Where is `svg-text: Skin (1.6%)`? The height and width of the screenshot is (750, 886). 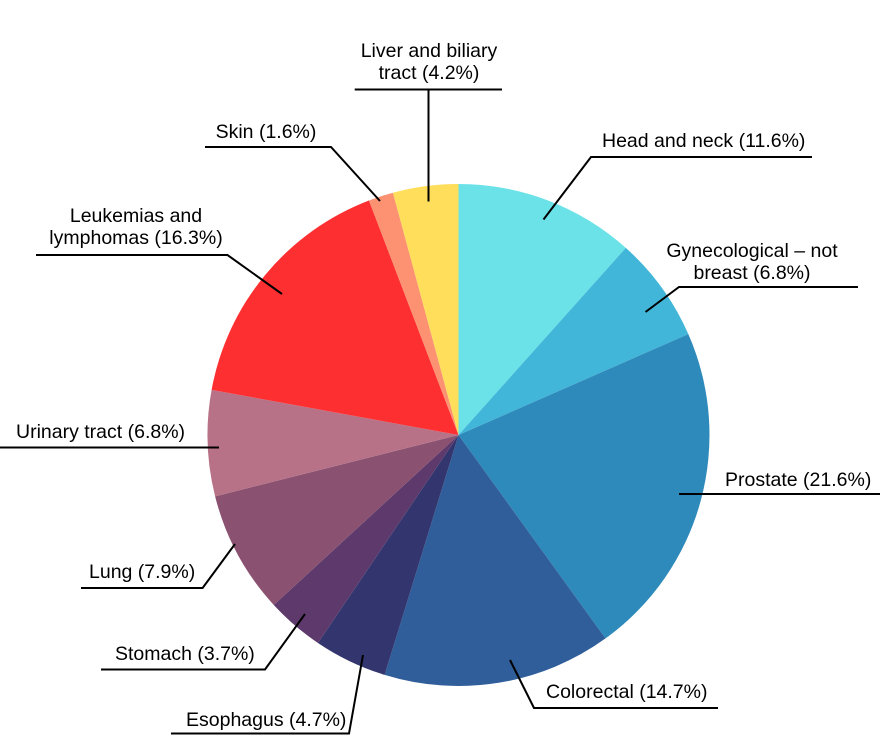
svg-text: Skin (1.6%) is located at coordinates (266, 132).